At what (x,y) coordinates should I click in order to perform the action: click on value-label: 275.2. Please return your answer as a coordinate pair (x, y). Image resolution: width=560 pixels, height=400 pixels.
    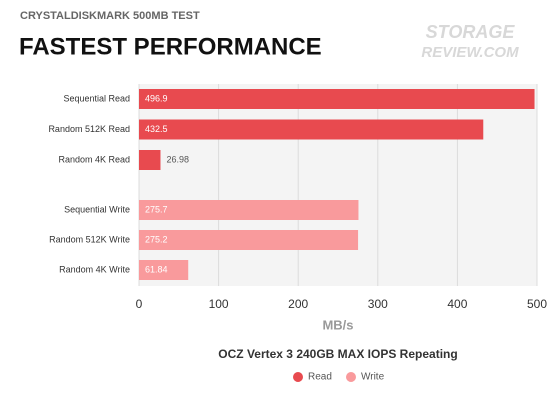
    Looking at the image, I should click on (156, 239).